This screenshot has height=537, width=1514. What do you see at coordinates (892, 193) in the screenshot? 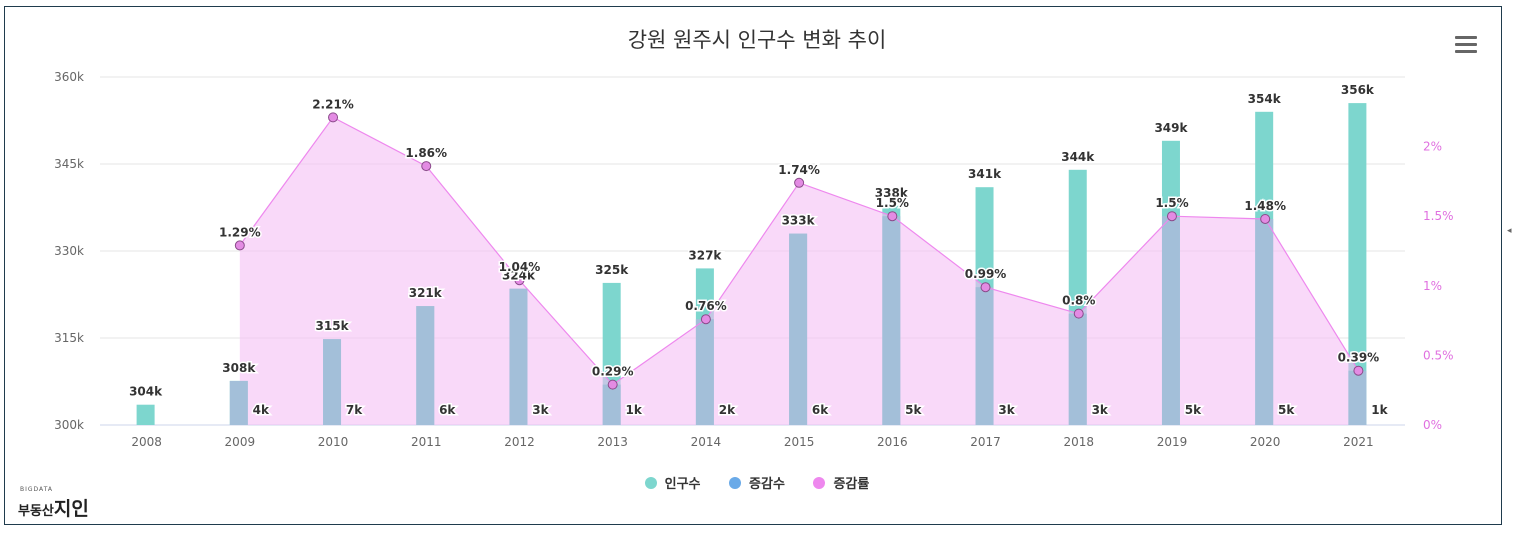
I see `population-data-label: 338k` at bounding box center [892, 193].